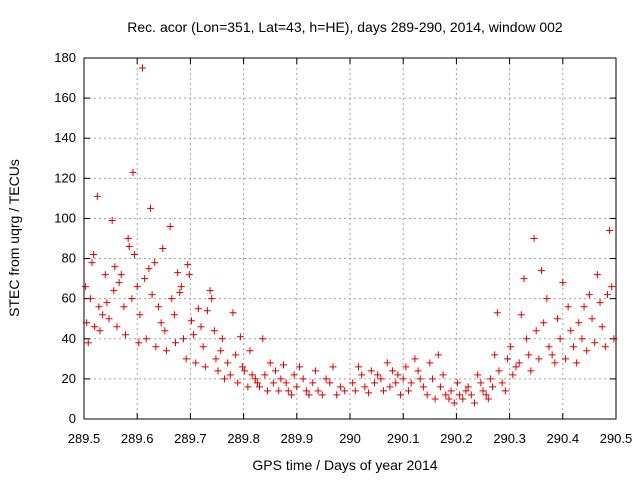 Image resolution: width=640 pixels, height=480 pixels. I want to click on x-tick-label: 289.5, so click(84, 438).